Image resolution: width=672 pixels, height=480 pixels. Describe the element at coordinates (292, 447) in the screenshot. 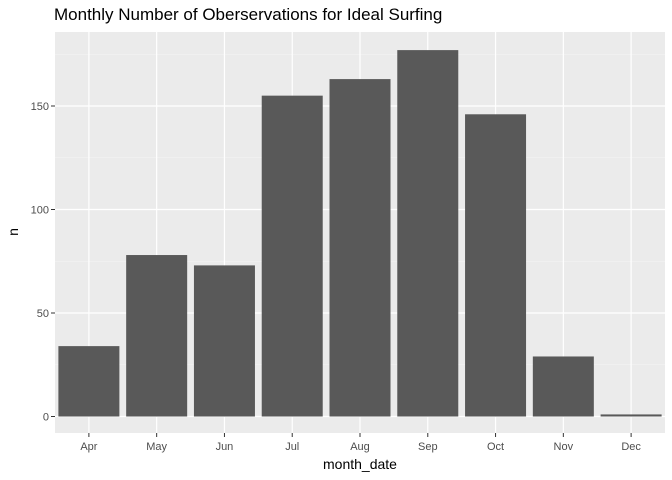

I see `x-tick-label: Jul` at that location.